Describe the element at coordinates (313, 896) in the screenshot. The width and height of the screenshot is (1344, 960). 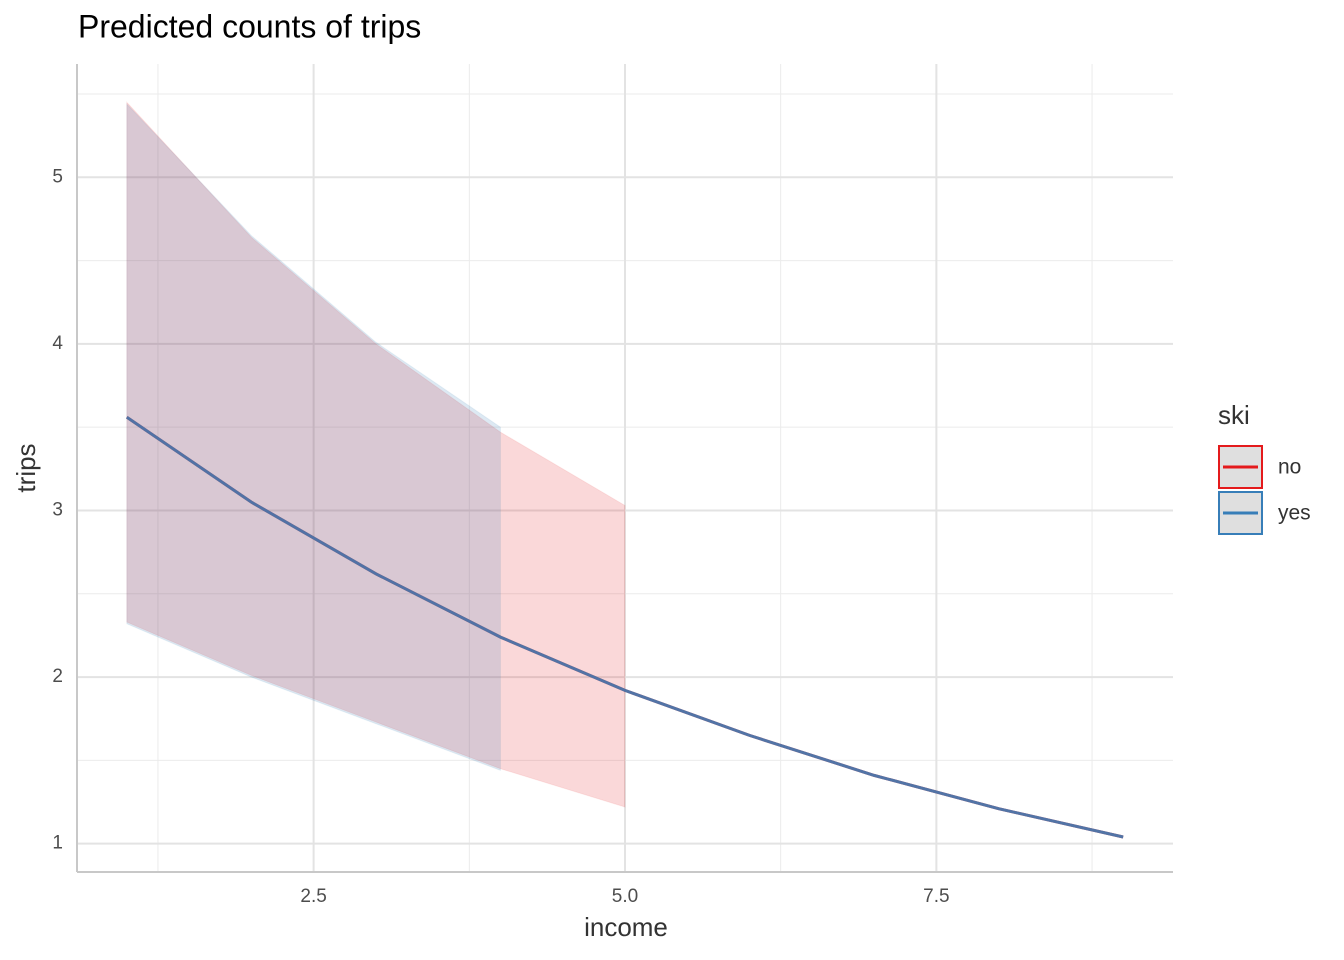
I see `x-tick-label: 2.5` at that location.